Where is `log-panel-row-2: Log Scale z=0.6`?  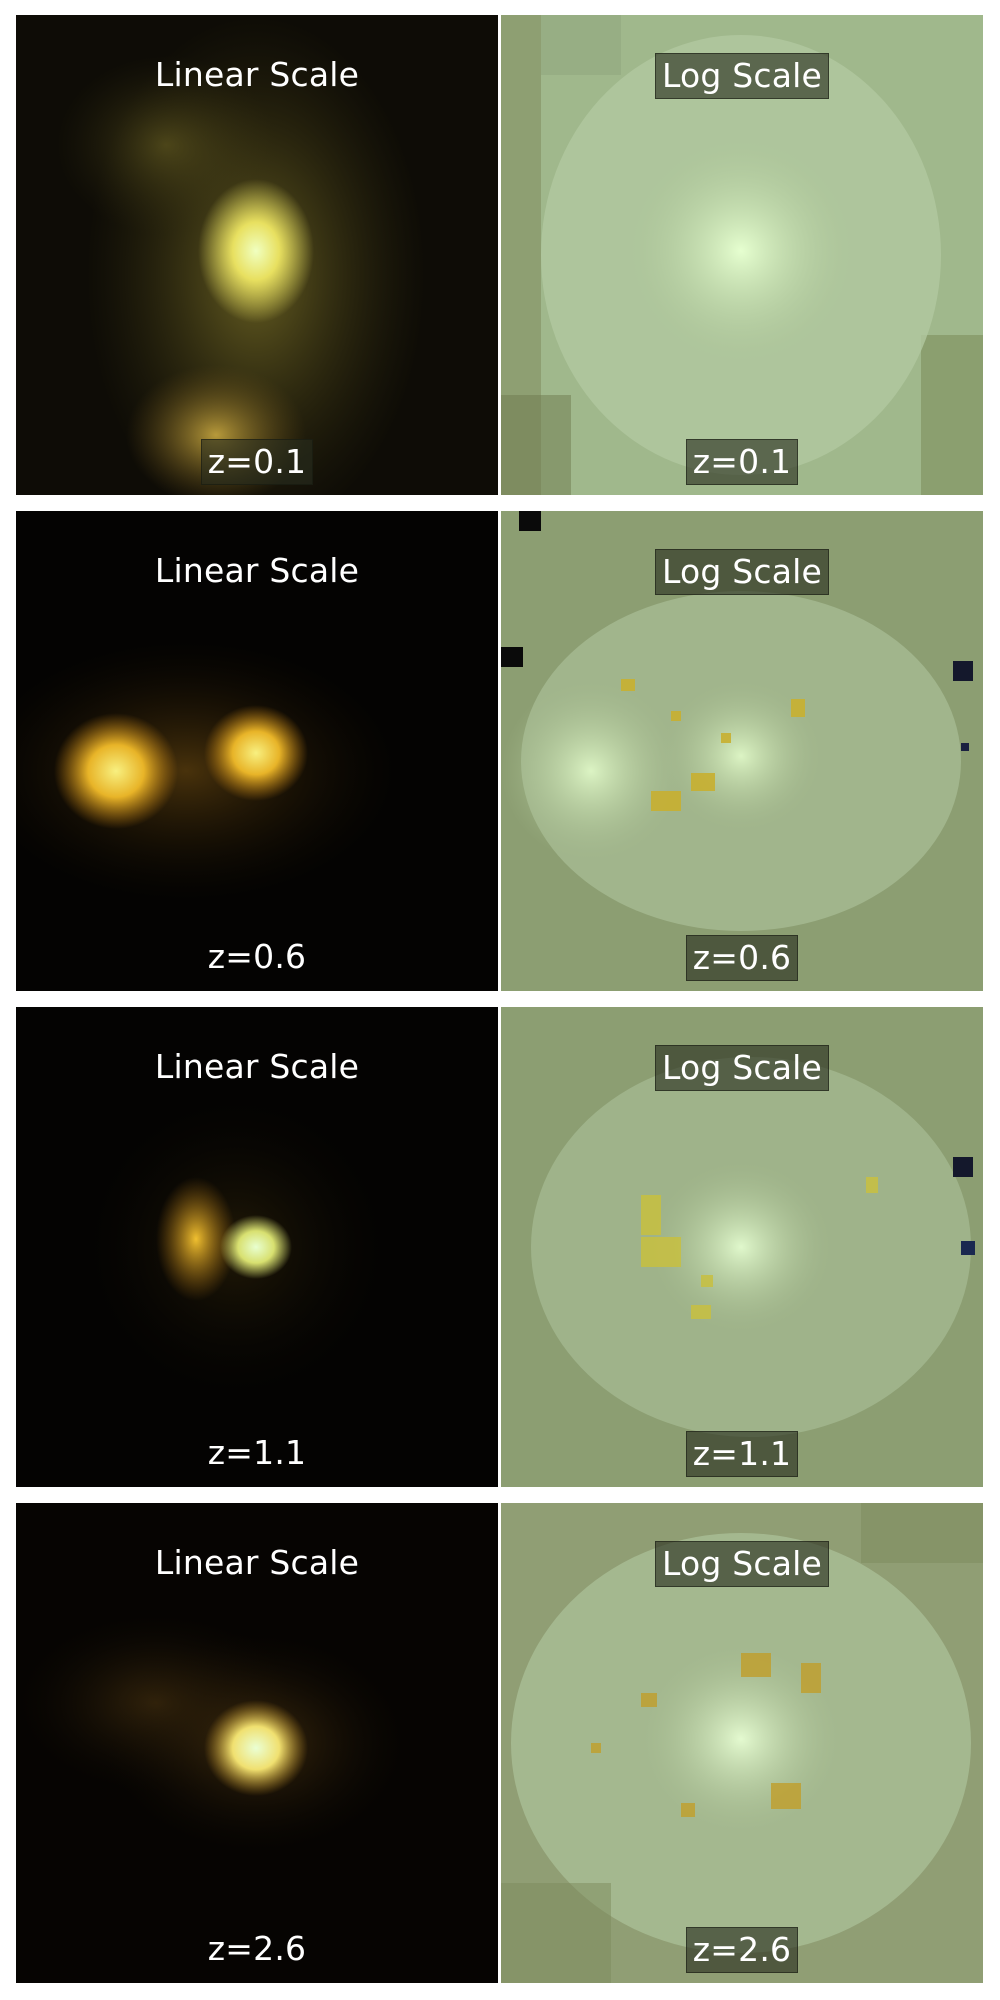
log-panel-row-2: Log Scale z=0.6 is located at coordinates (742, 751).